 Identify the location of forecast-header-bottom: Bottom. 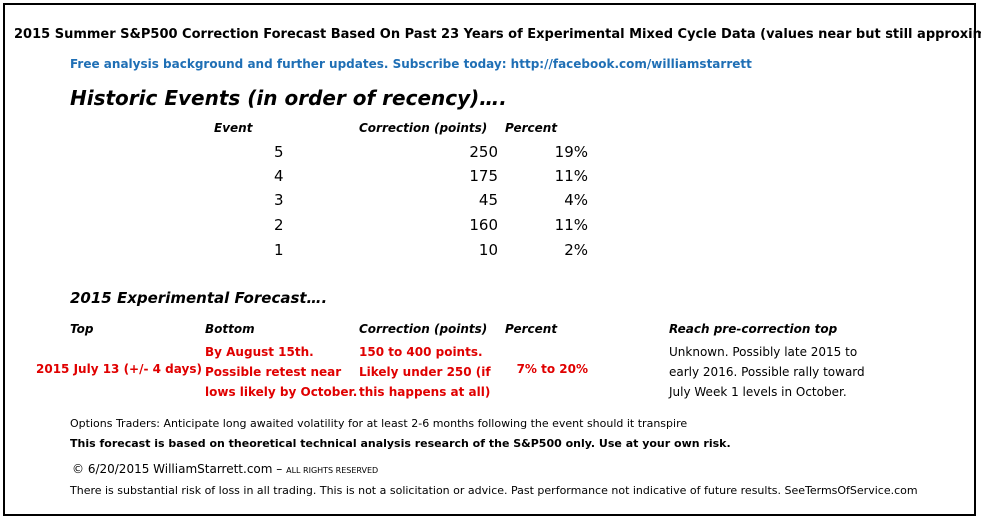
(230, 329).